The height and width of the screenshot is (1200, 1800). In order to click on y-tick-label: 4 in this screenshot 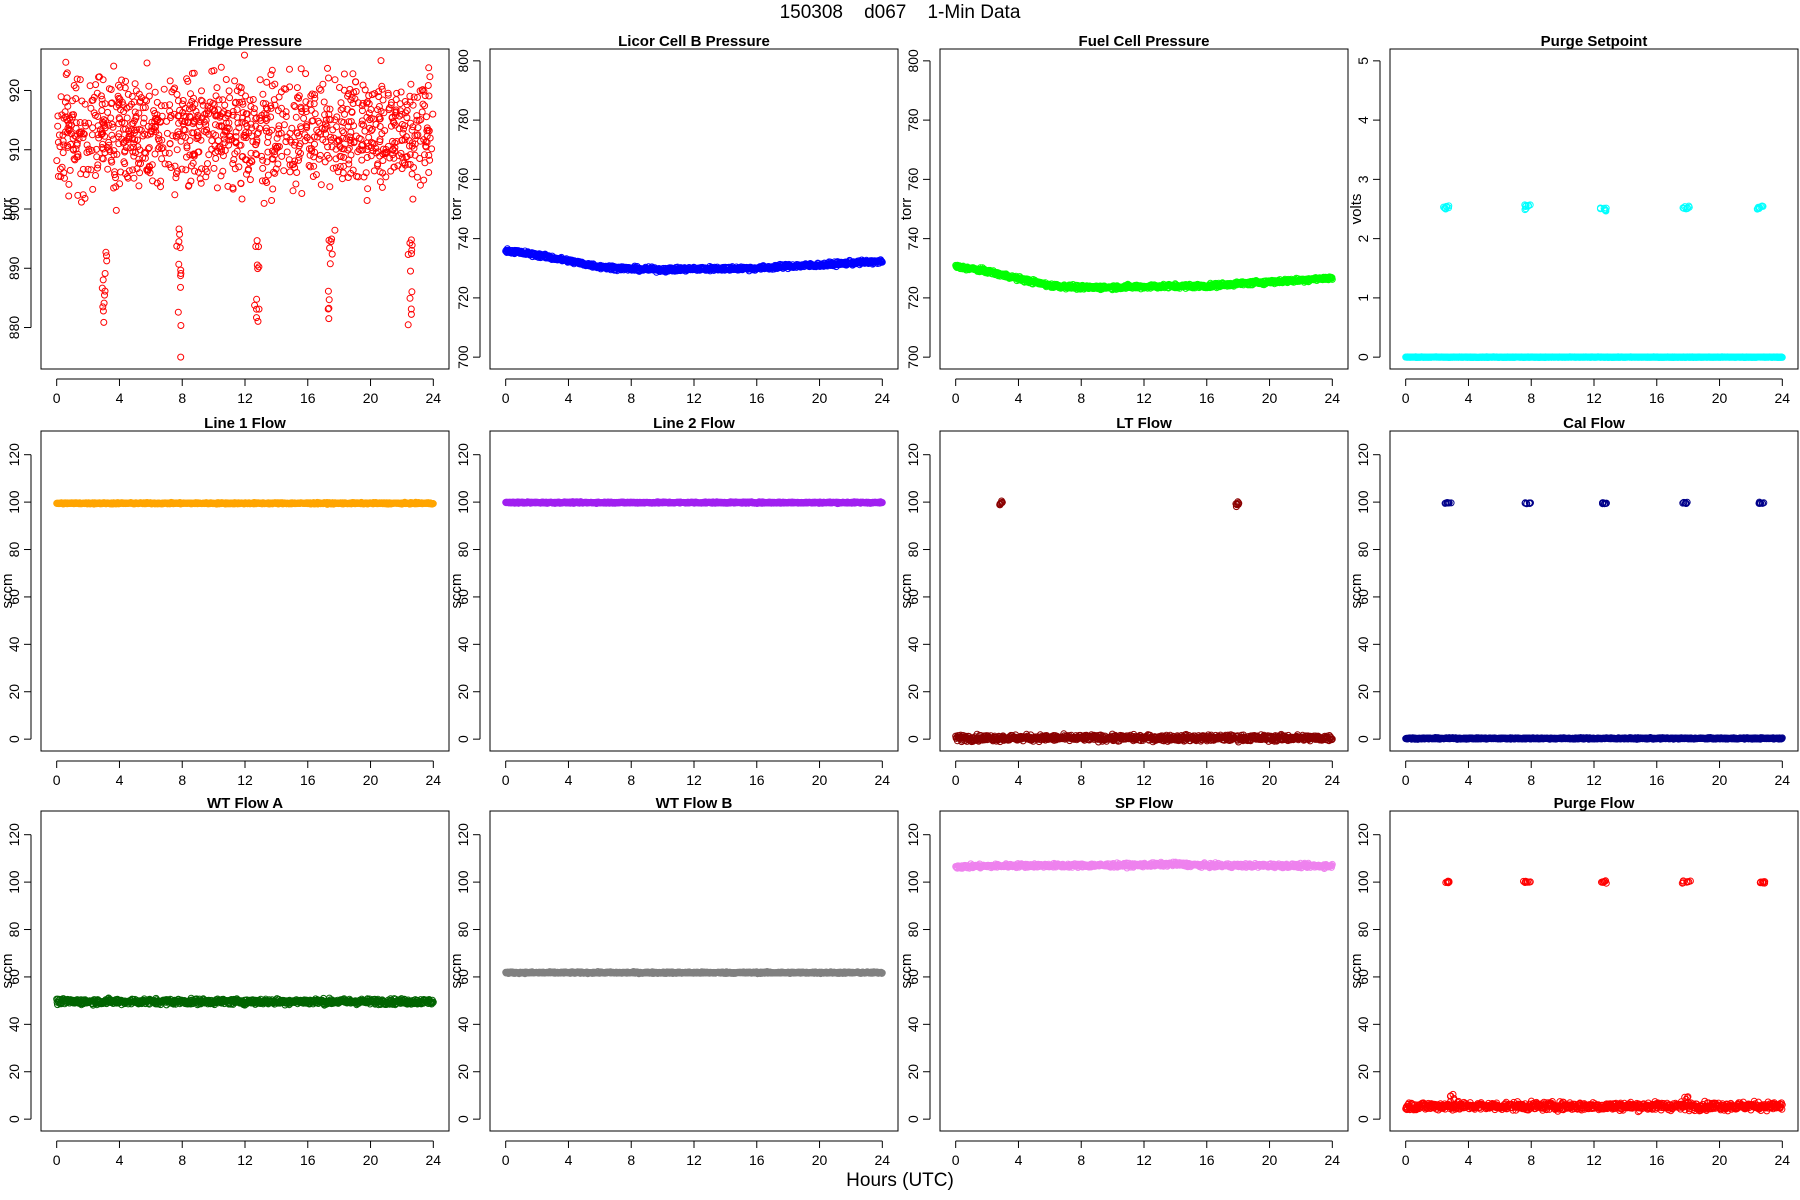, I will do `click(1363, 120)`.